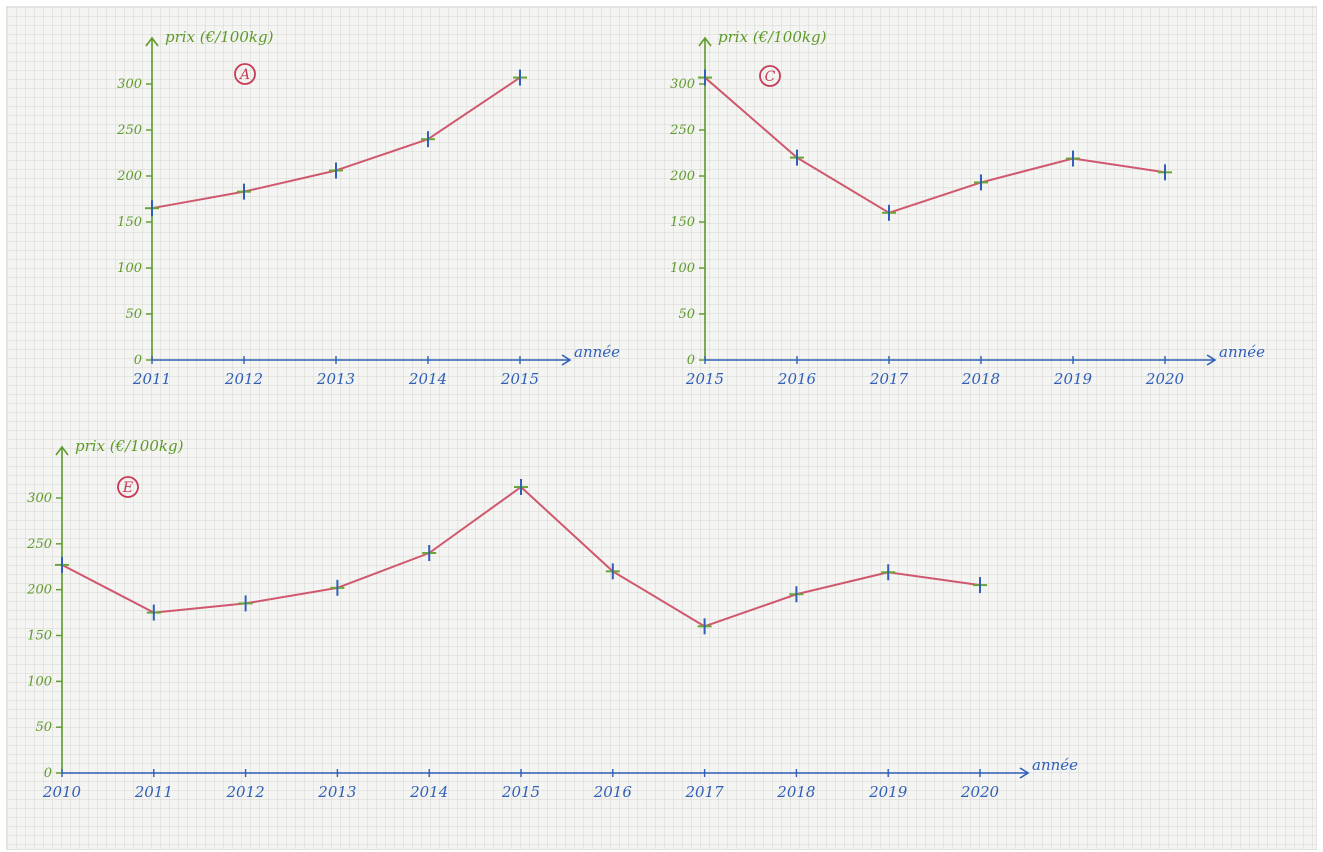 The width and height of the screenshot is (1323, 852). I want to click on badge-letter: A, so click(244, 75).